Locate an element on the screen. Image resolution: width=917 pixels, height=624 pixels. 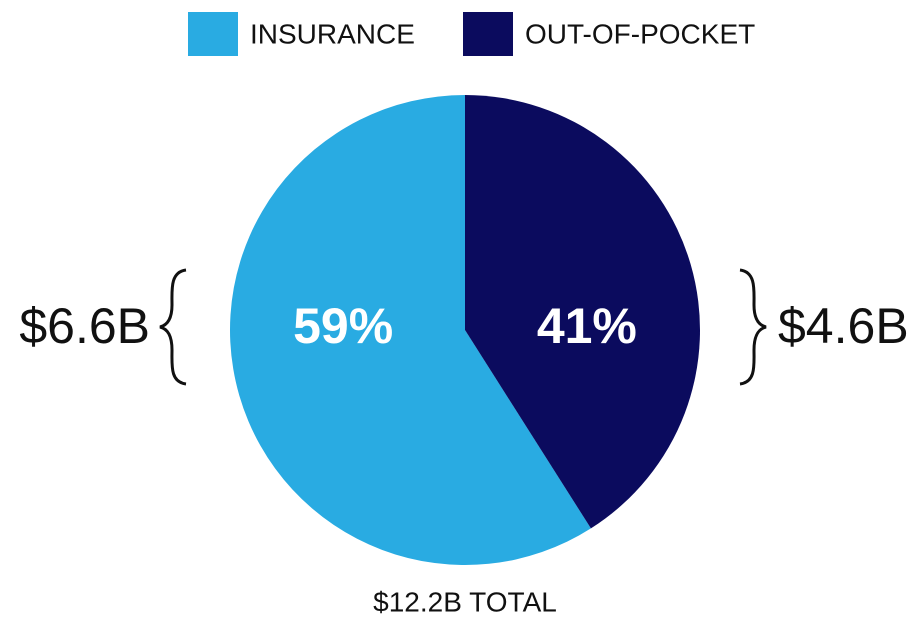
value-label: 41% is located at coordinates (587, 326).